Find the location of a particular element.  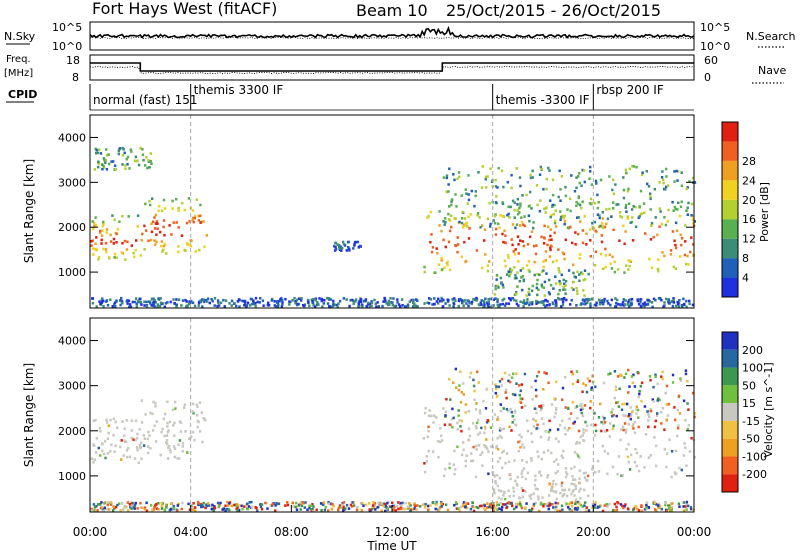

nave-label: Nave is located at coordinates (772, 70).